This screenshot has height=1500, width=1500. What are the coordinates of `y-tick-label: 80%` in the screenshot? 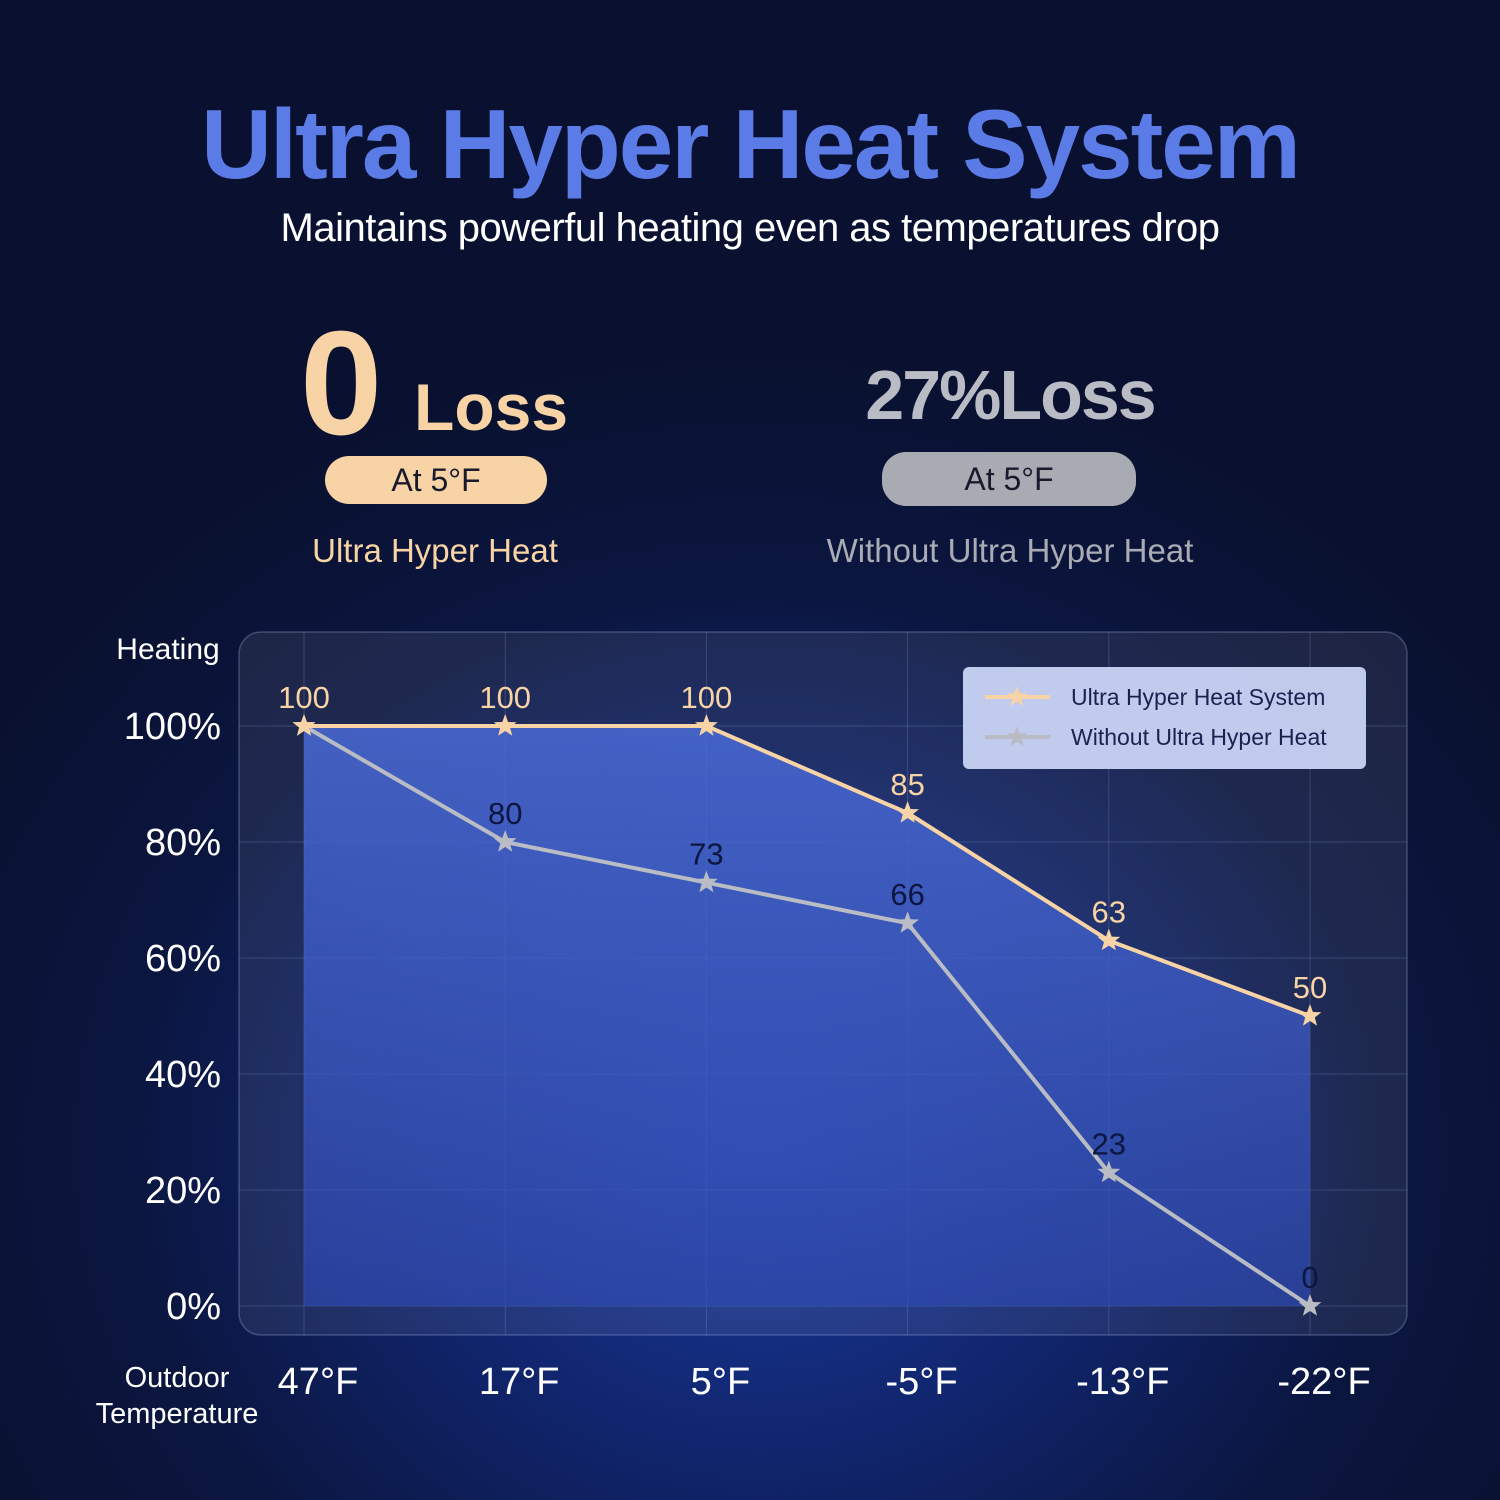 It's located at (183, 843).